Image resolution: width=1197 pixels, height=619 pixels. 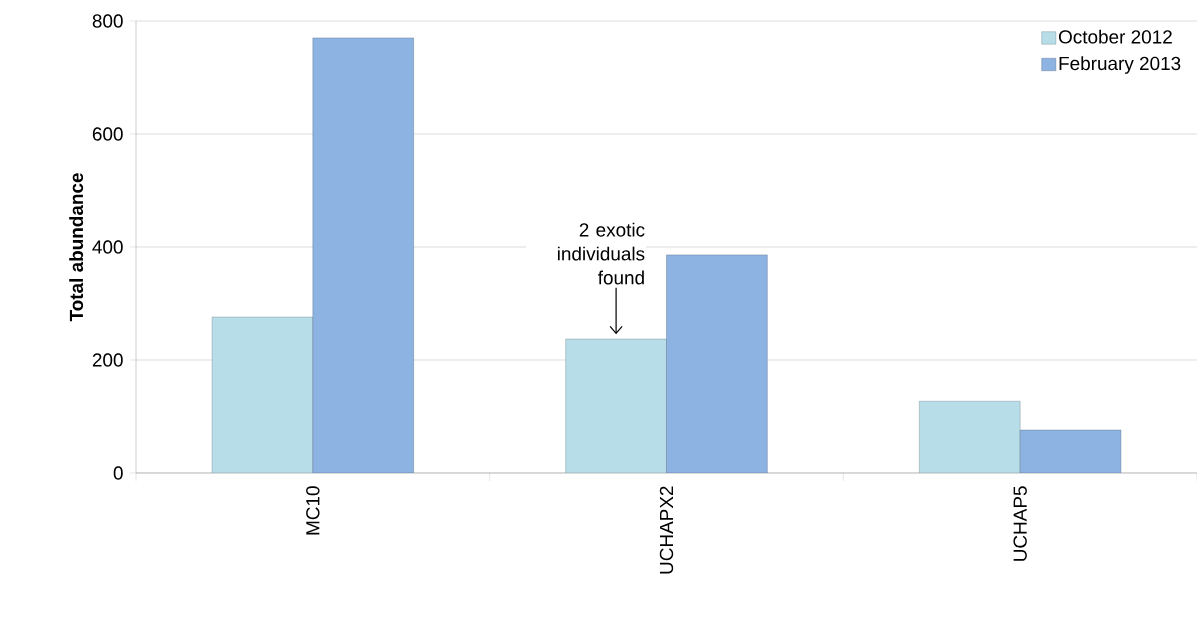 I want to click on legend-label: February 2013, so click(x=1120, y=65).